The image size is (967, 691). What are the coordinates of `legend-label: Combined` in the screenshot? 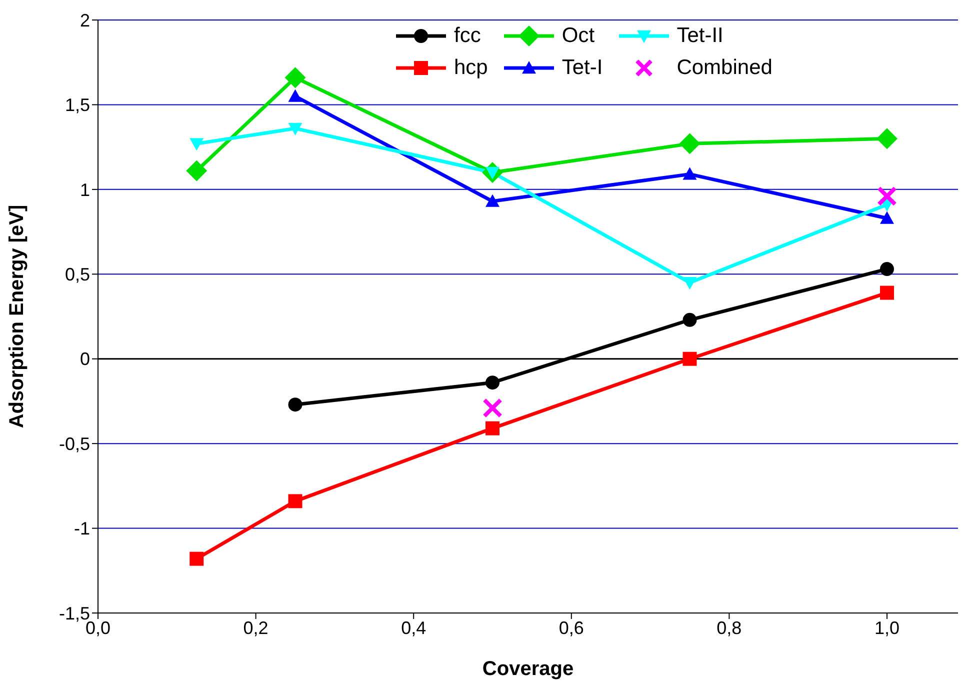 It's located at (724, 68).